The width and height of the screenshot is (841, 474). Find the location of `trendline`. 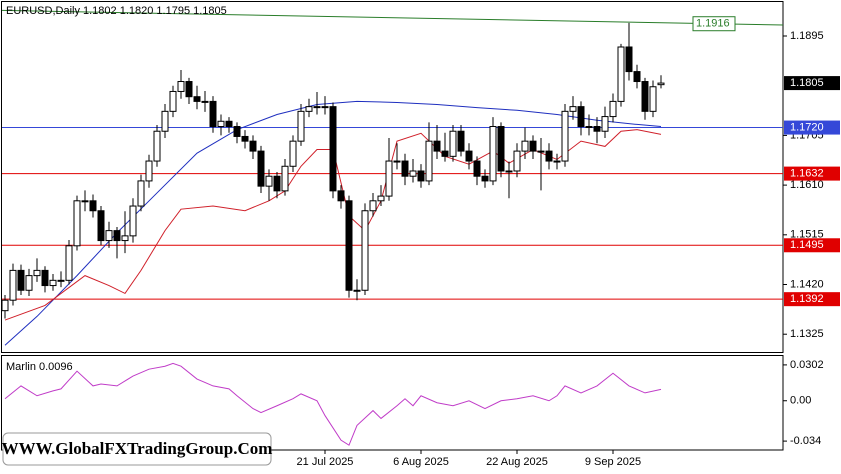

trendline is located at coordinates (392, 17).